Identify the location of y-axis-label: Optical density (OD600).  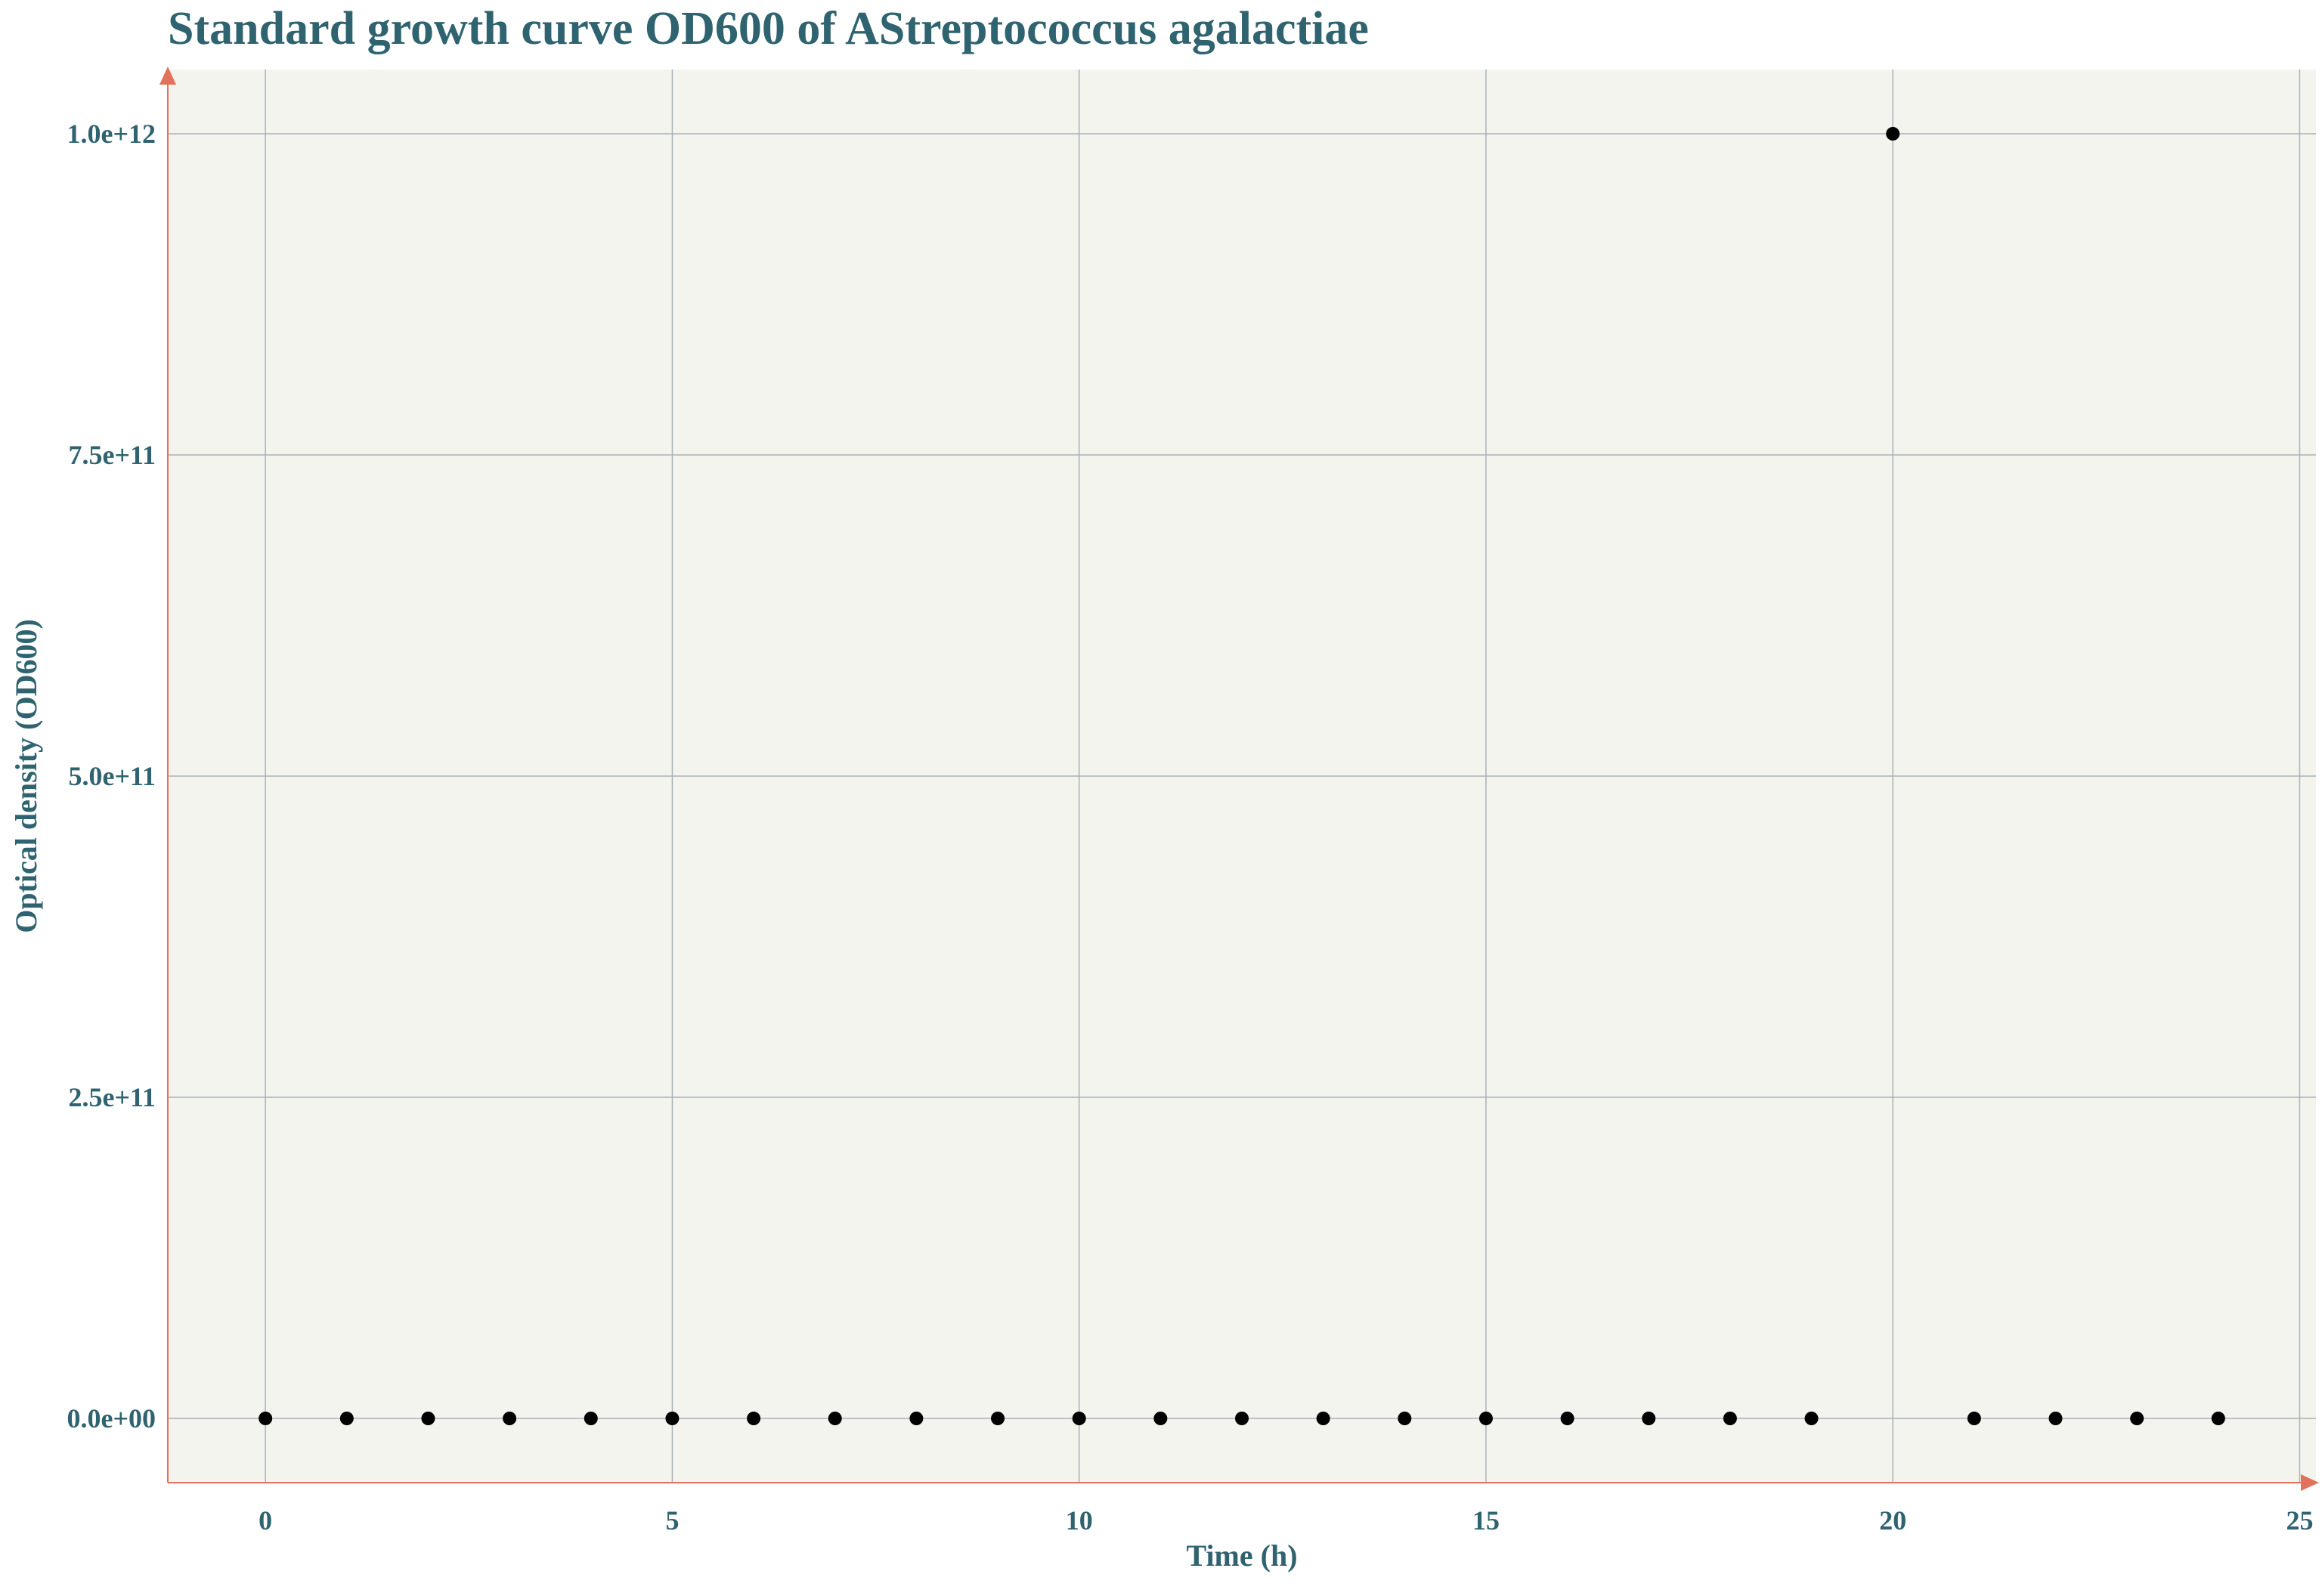
(26, 776).